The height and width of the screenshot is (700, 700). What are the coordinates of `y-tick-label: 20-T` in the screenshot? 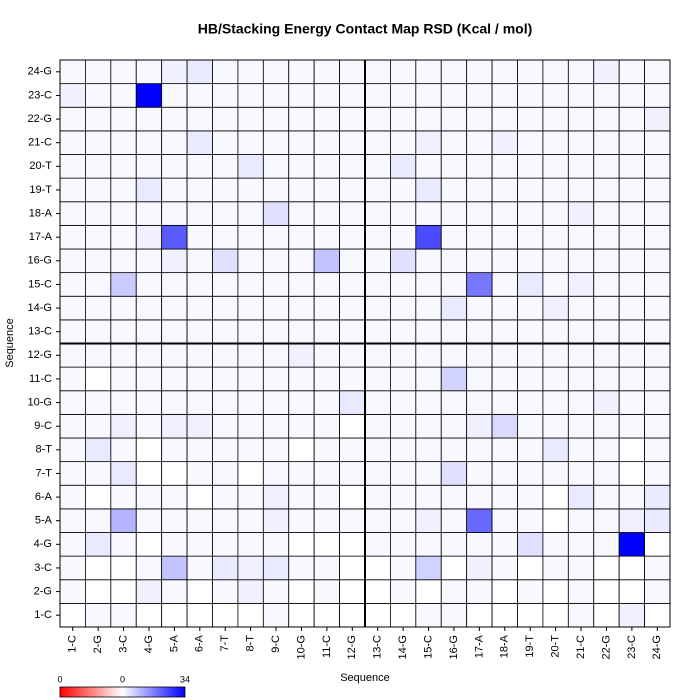 It's located at (40, 166).